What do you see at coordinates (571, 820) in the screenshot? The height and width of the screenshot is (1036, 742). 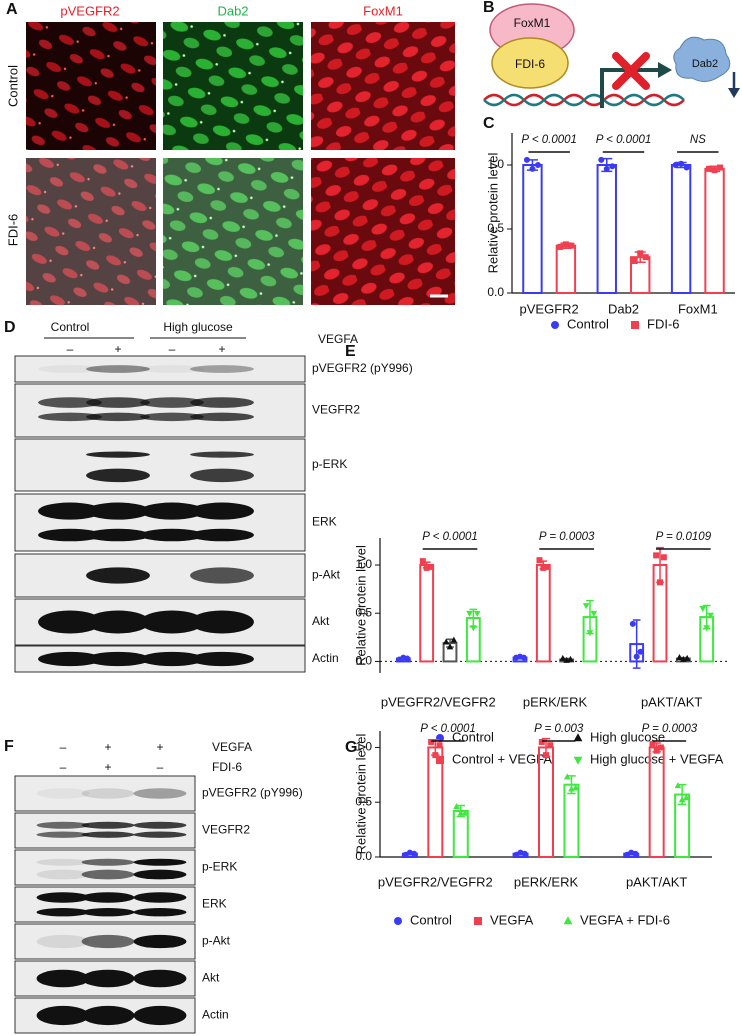 I see `bar` at bounding box center [571, 820].